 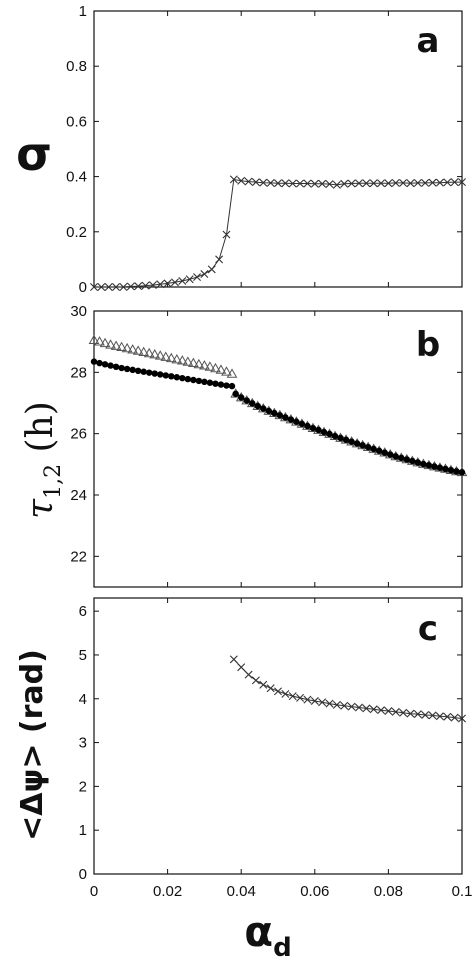 What do you see at coordinates (78, 372) in the screenshot?
I see `panel-b-ytick-label: 28` at bounding box center [78, 372].